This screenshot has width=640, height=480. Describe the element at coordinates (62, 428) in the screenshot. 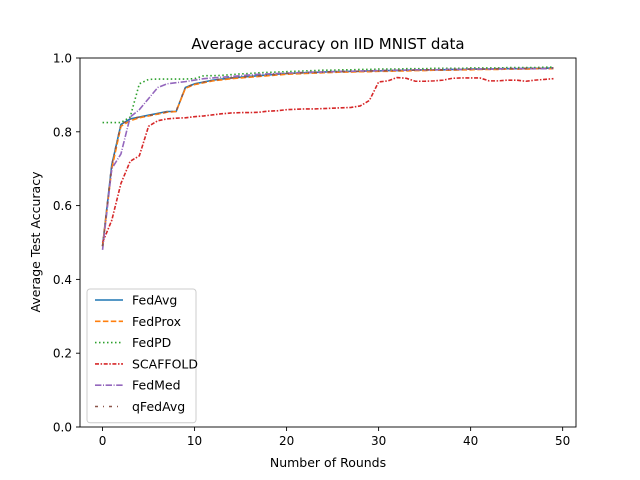

I see `y-tick-label: 0.0` at that location.